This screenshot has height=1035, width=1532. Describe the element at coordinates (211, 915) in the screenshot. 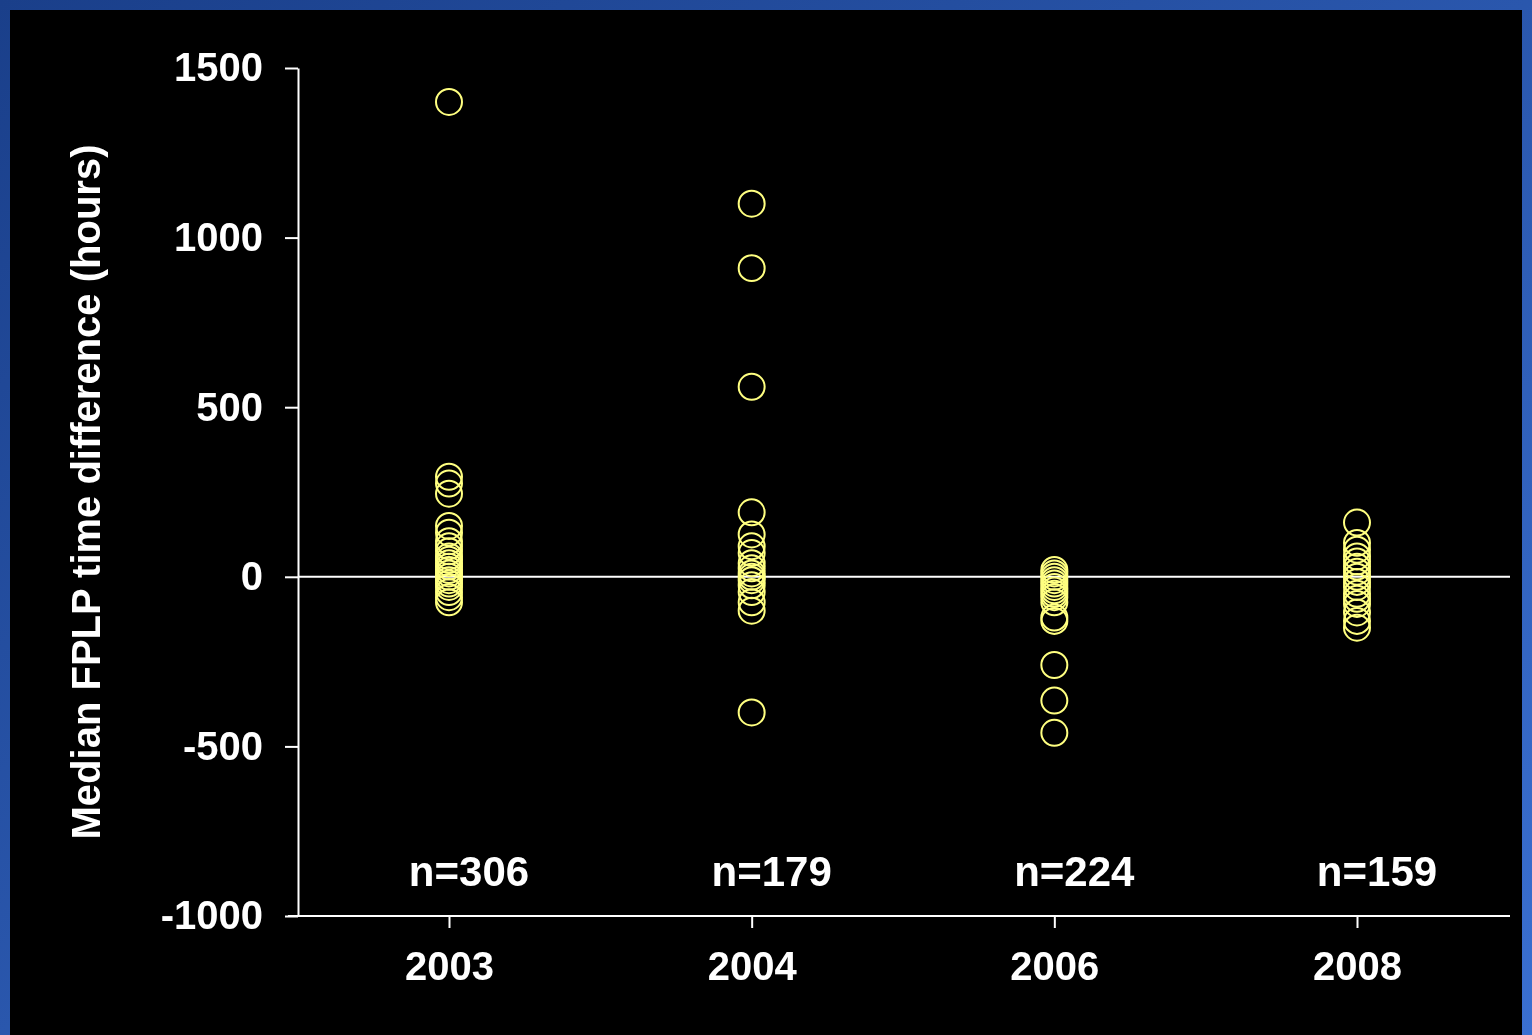

I see `y-tick-label: -1000` at that location.